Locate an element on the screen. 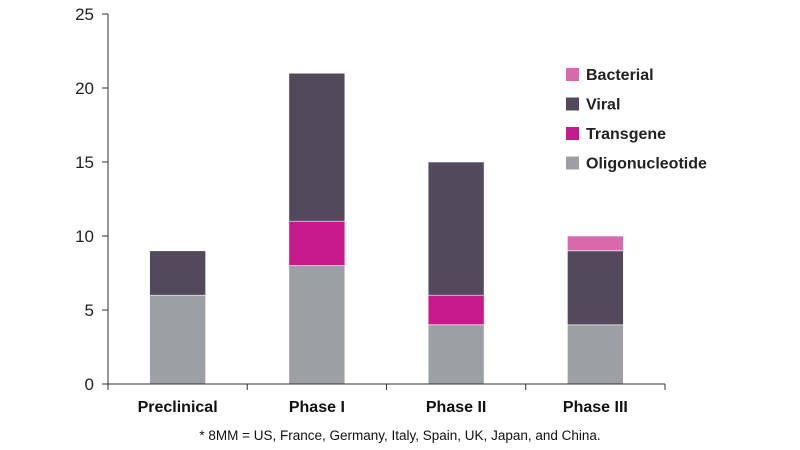  legend-swatch-viral is located at coordinates (572, 104).